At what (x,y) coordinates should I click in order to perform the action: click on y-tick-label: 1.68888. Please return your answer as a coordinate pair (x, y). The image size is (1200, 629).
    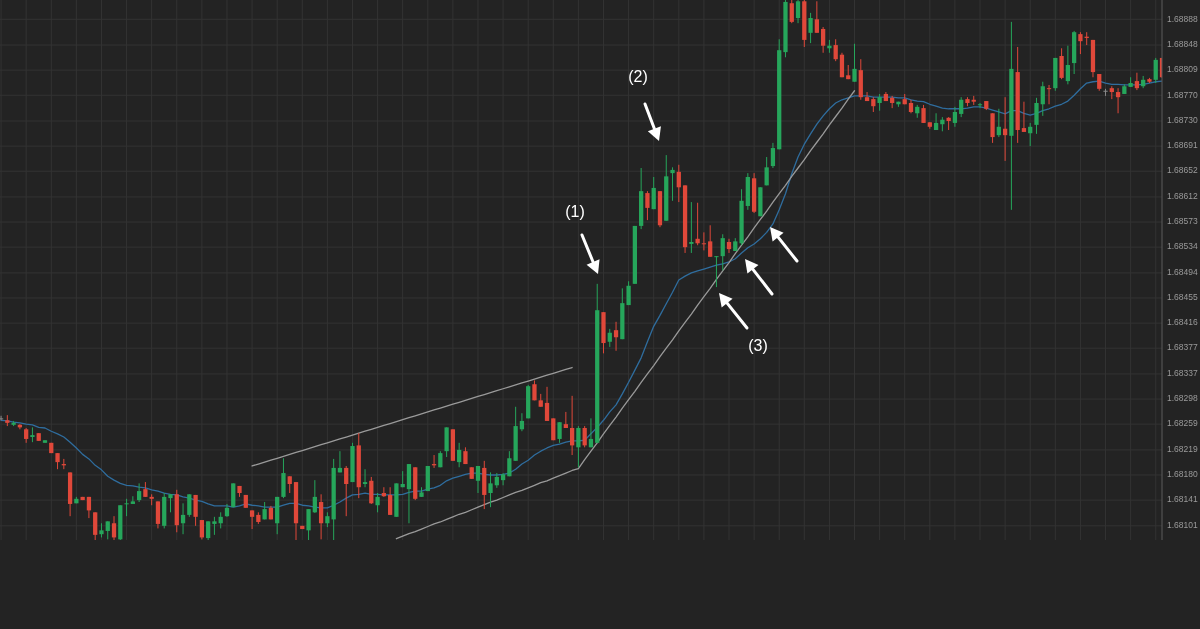
    Looking at the image, I should click on (1182, 18).